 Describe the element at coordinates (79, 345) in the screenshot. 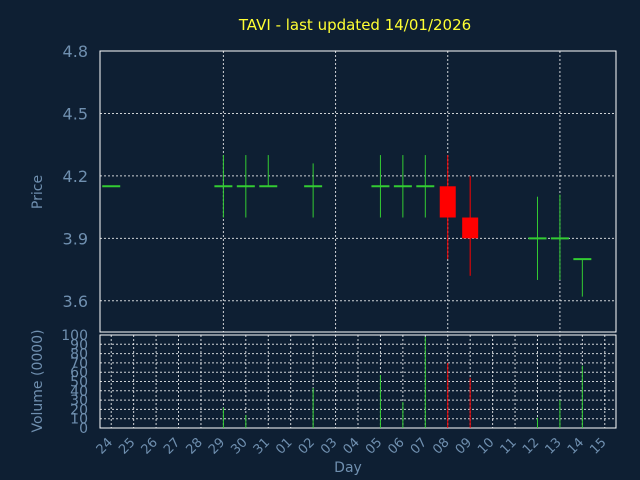

I see `volume-tick-label: 90` at that location.